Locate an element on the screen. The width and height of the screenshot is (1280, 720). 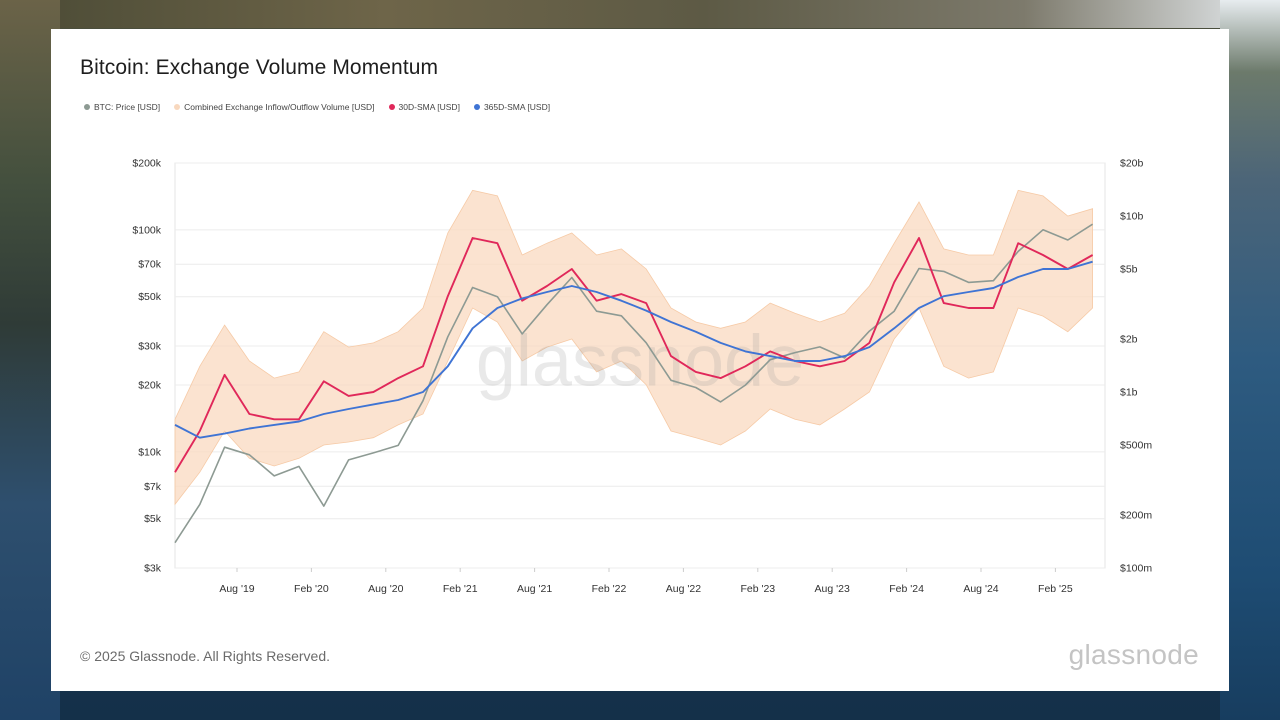
x-tick-label: Feb '21 is located at coordinates (460, 589).